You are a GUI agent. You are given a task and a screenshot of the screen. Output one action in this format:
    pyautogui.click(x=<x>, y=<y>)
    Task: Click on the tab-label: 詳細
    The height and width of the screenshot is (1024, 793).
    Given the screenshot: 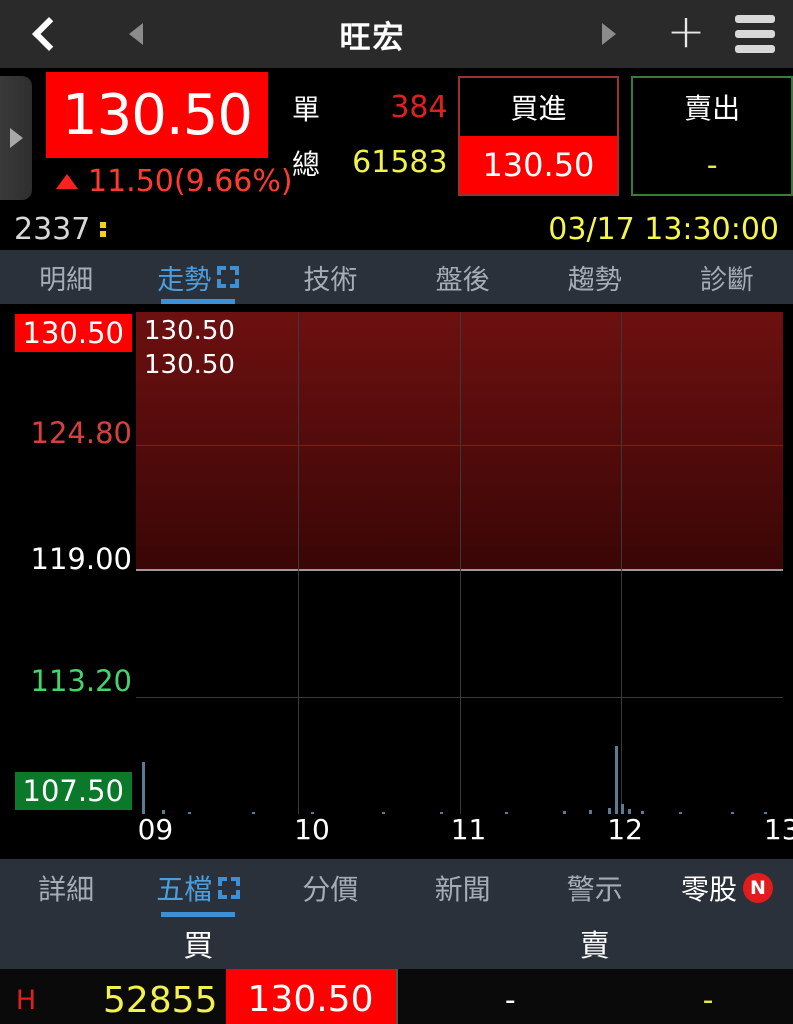 What is the action you would take?
    pyautogui.click(x=66, y=889)
    